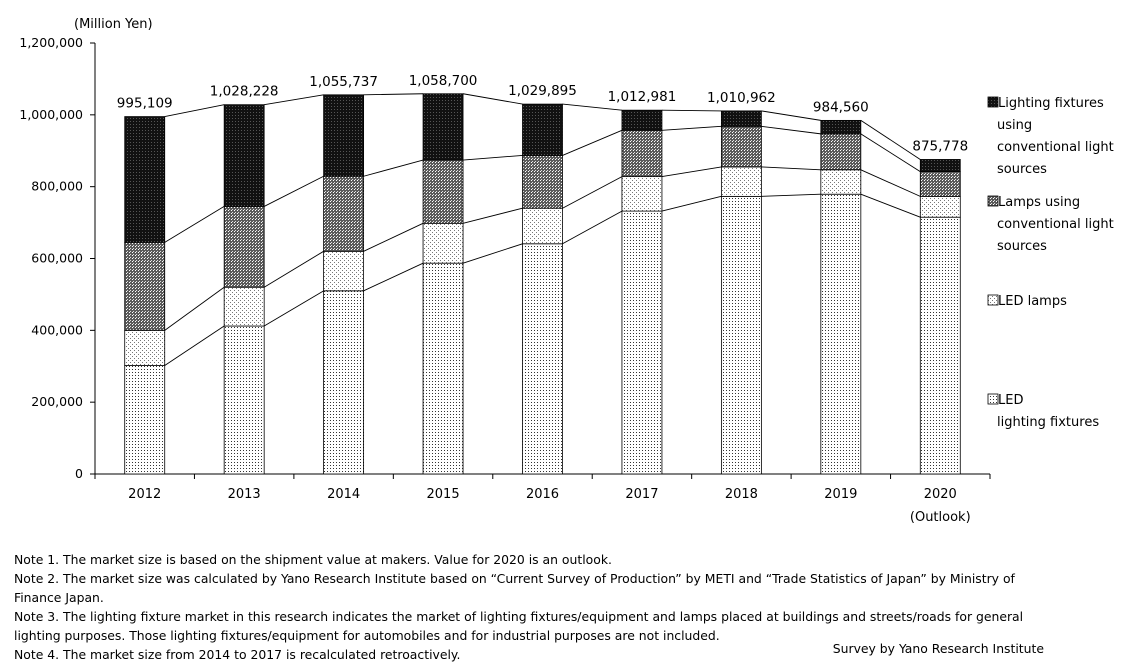 This screenshot has height=669, width=1128. I want to click on x-tick-label: 2016, so click(542, 494).